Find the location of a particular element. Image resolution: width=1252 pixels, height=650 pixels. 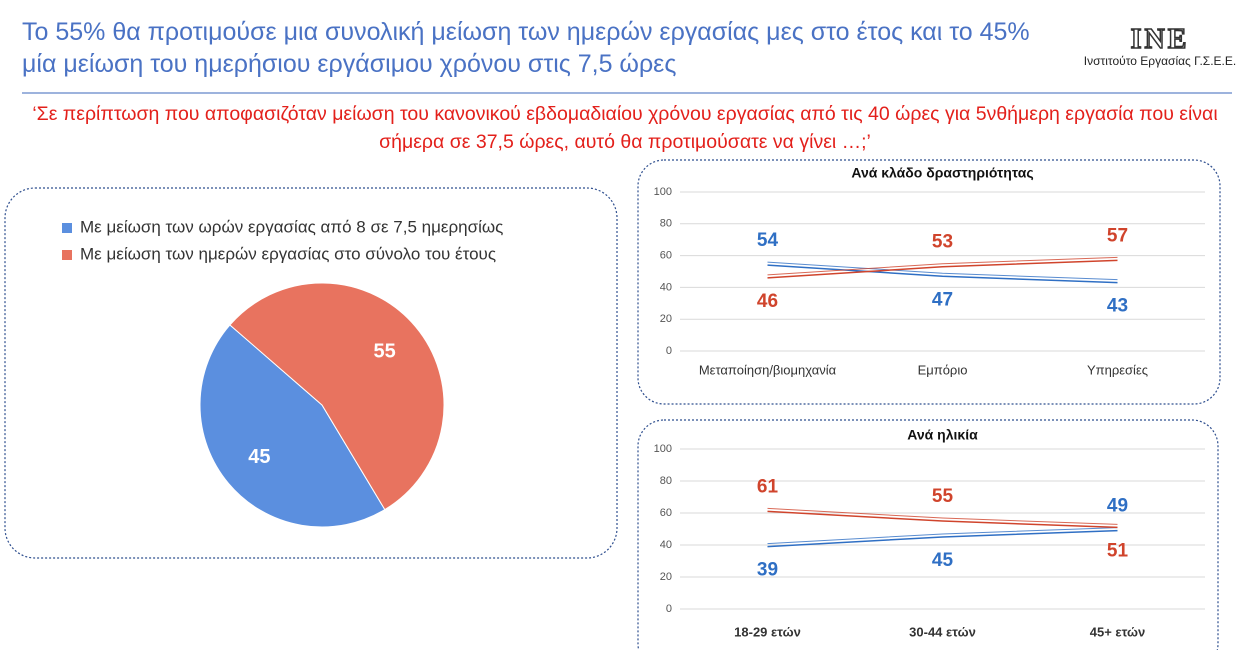

data-label: 43 is located at coordinates (1117, 306).